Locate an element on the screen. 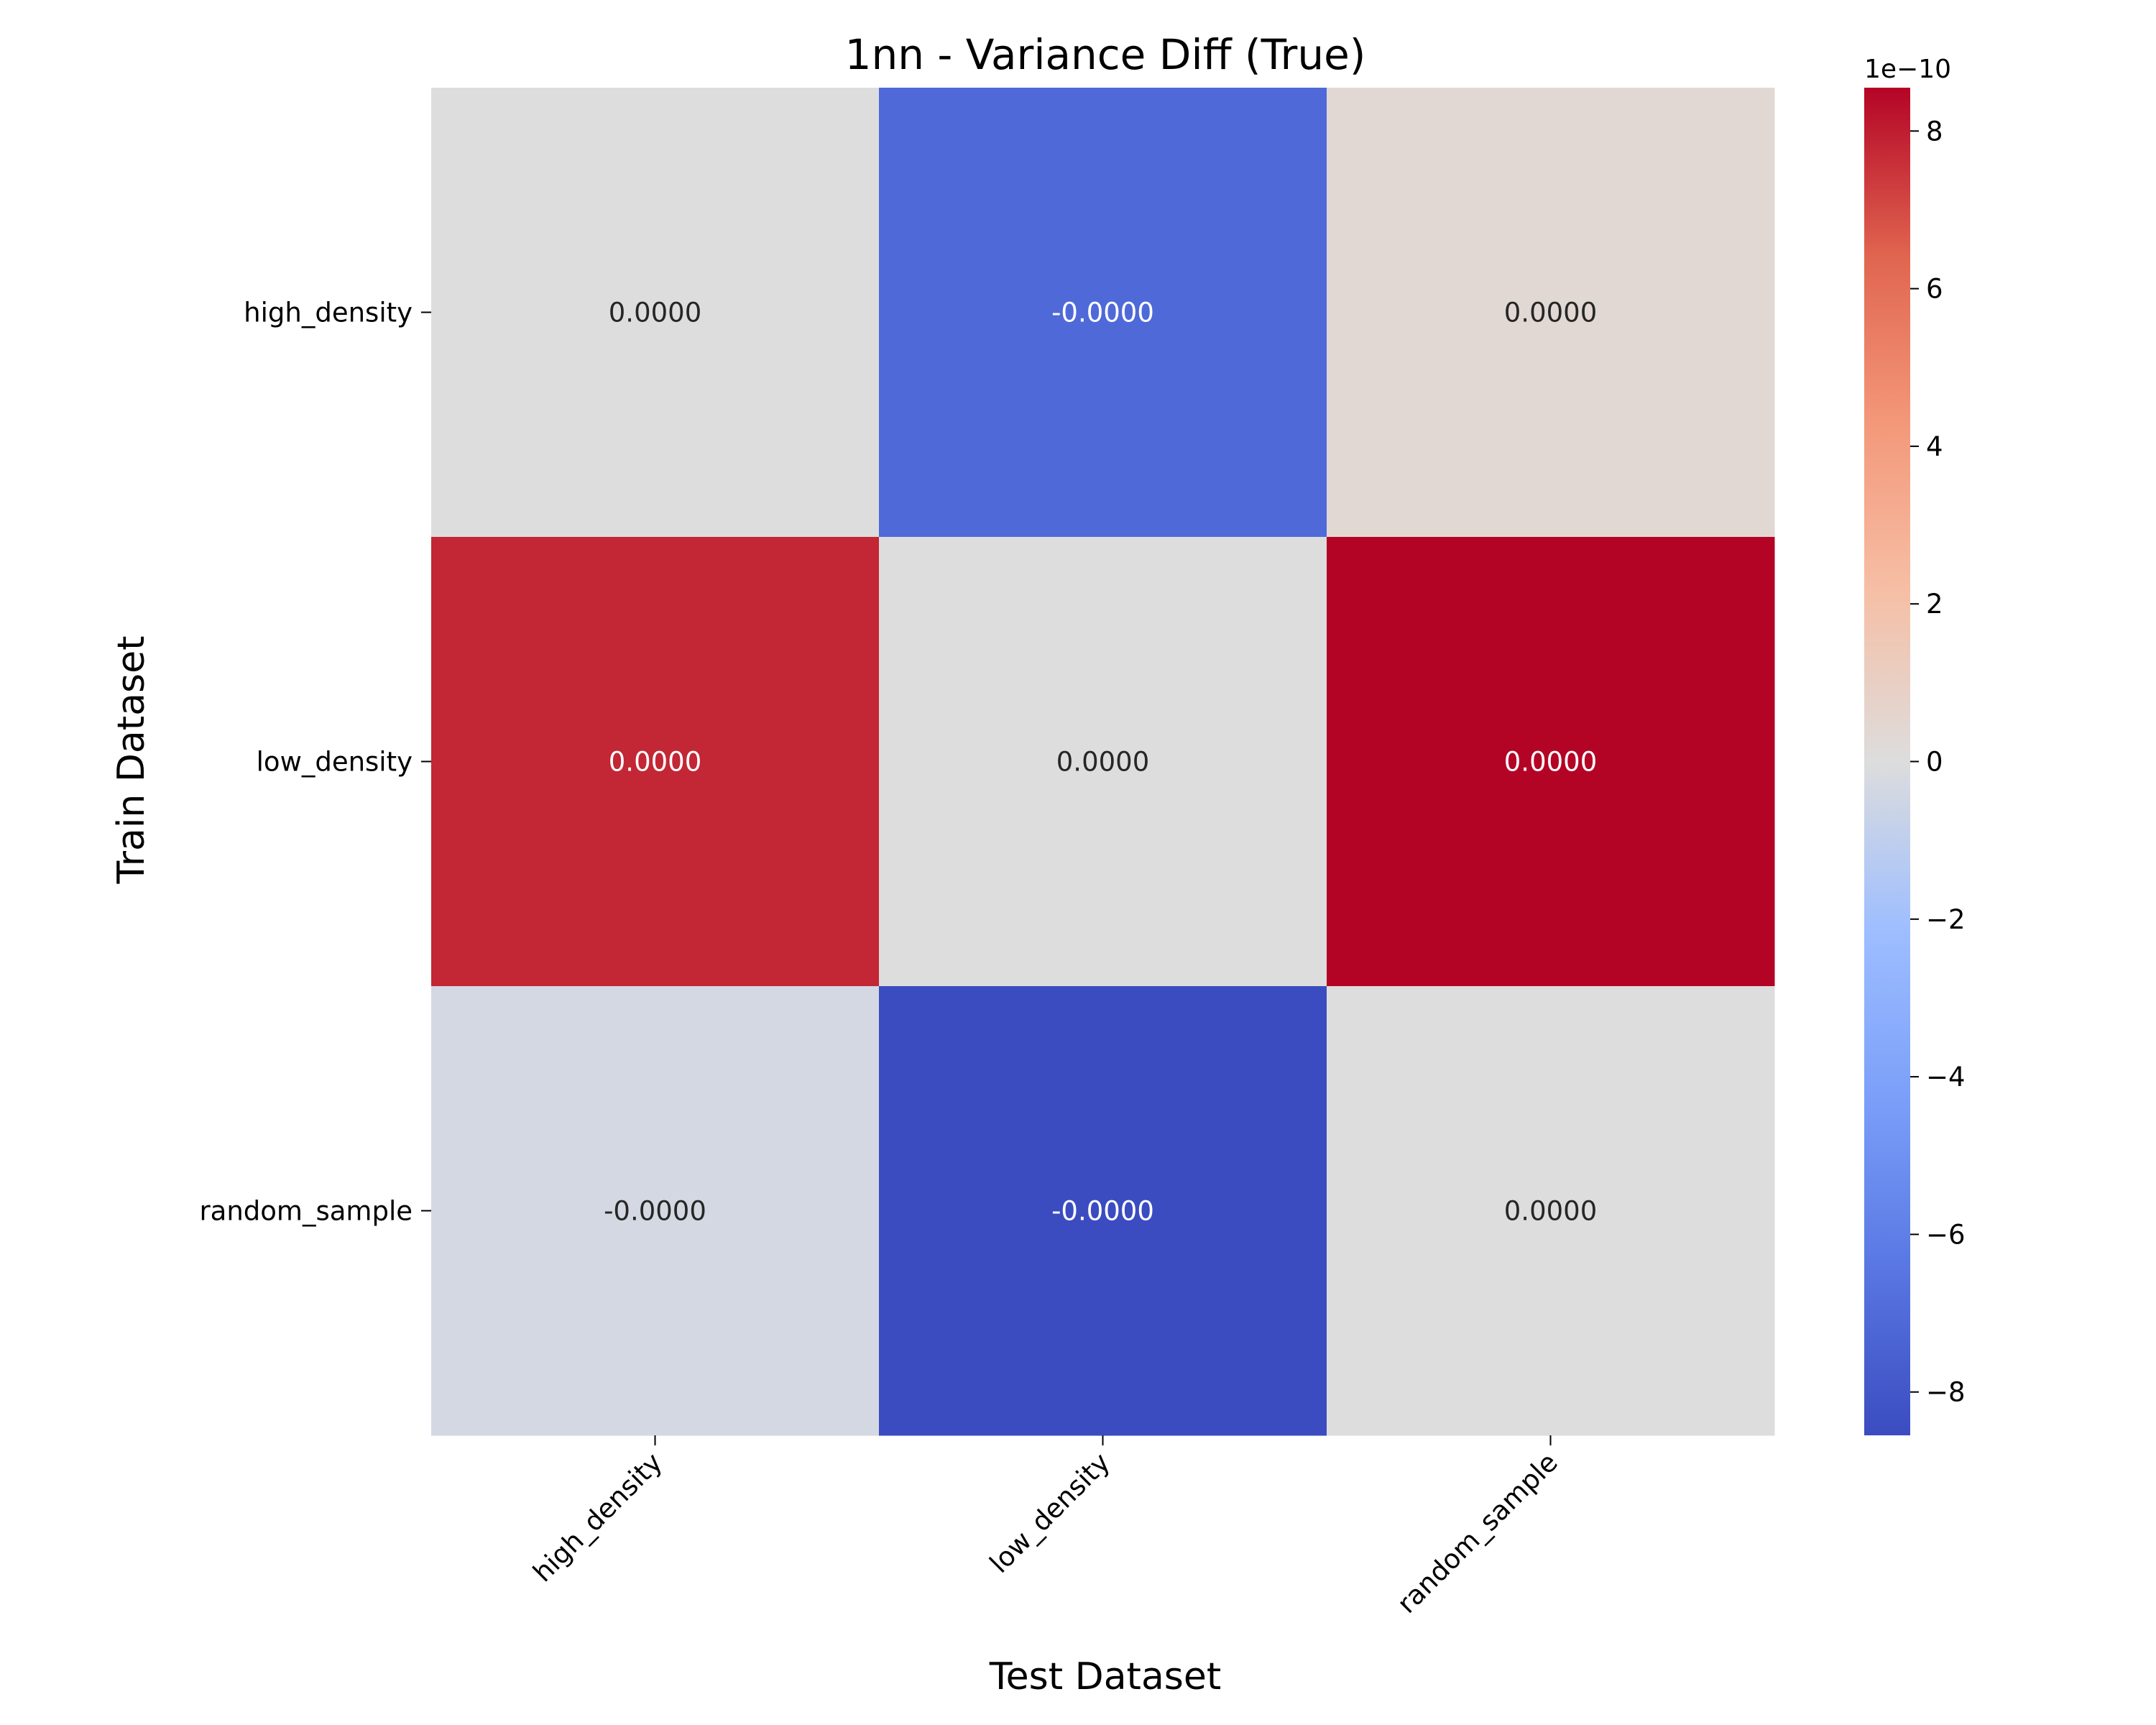 Image resolution: width=2156 pixels, height=1725 pixels. cell-label-high_density-random_sample: 0.0000 is located at coordinates (1551, 313).